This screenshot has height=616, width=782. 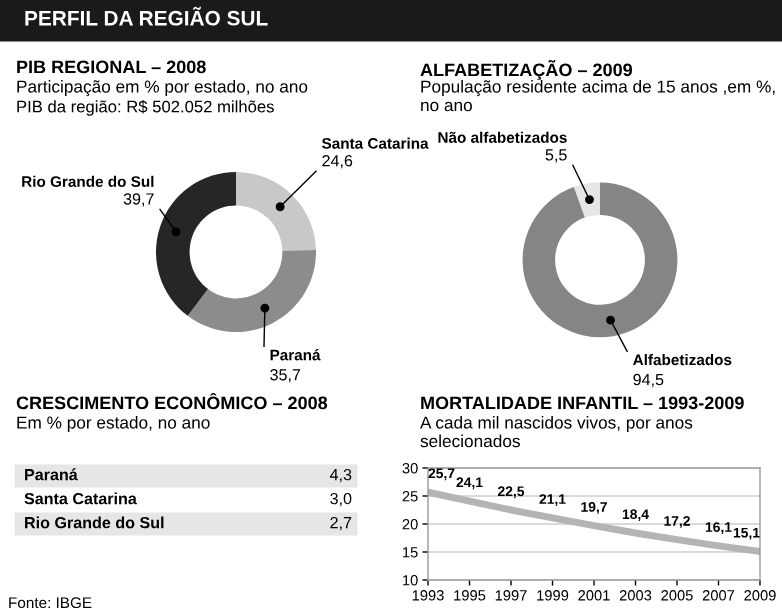 I want to click on text: CRESCIMENTO ECONÔMICO – 2008, so click(x=172, y=401).